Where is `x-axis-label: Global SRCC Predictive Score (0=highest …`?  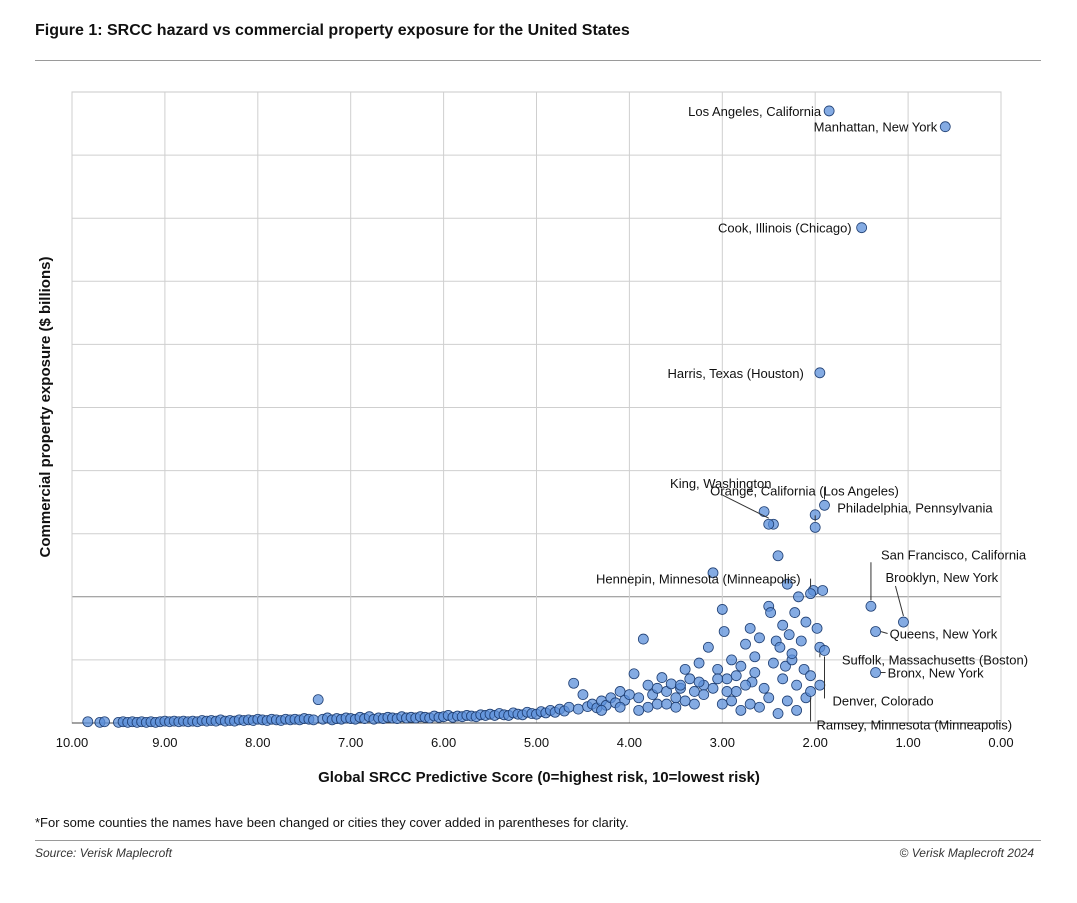
x-axis-label: Global SRCC Predictive Score (0=highest … is located at coordinates (539, 777).